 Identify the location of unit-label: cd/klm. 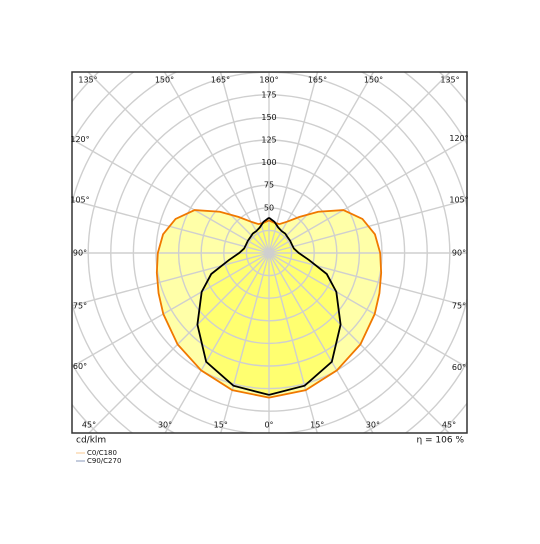
(91, 441).